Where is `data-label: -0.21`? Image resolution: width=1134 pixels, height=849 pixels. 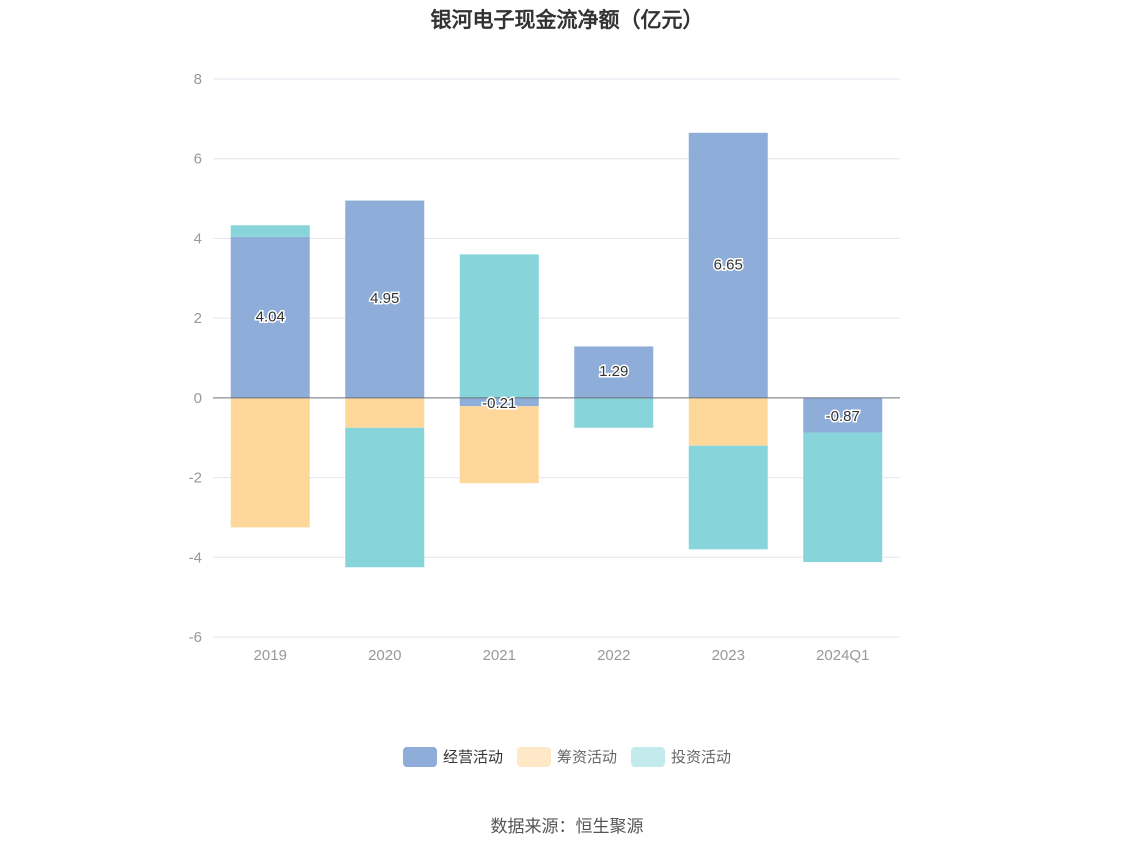 data-label: -0.21 is located at coordinates (499, 403).